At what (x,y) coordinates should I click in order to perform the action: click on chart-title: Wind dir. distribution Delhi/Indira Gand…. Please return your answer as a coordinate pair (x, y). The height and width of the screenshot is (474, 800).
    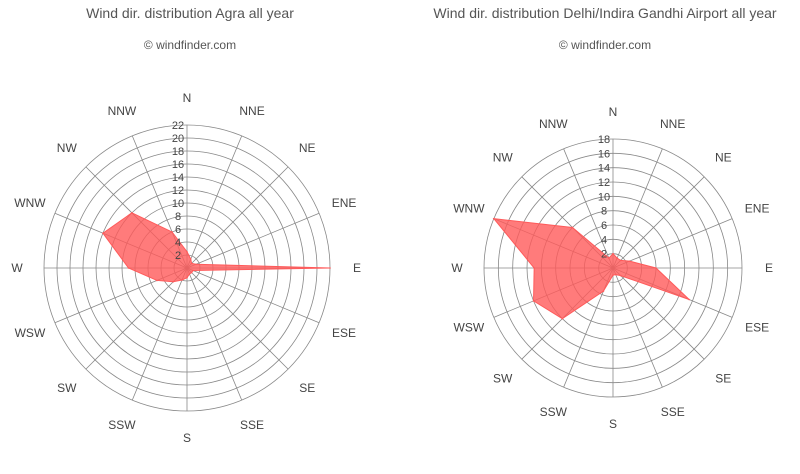
    Looking at the image, I should click on (605, 13).